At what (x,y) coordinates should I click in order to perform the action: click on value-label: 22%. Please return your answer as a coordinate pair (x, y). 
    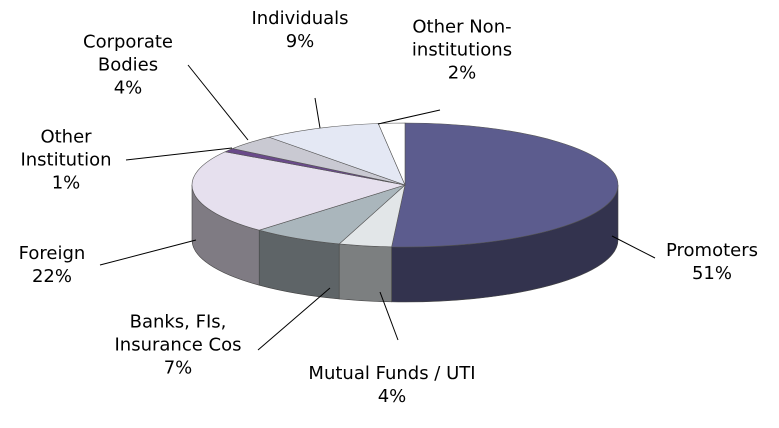
    Looking at the image, I should click on (51, 276).